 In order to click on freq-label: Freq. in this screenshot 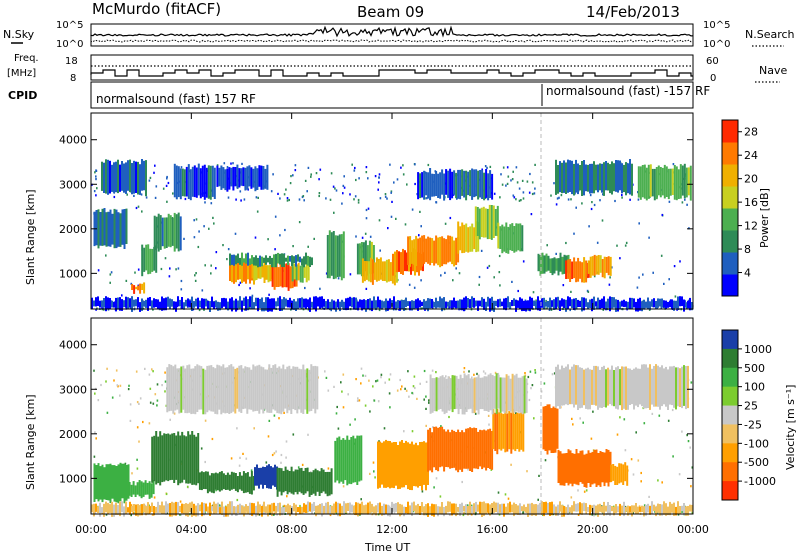, I will do `click(26, 58)`.